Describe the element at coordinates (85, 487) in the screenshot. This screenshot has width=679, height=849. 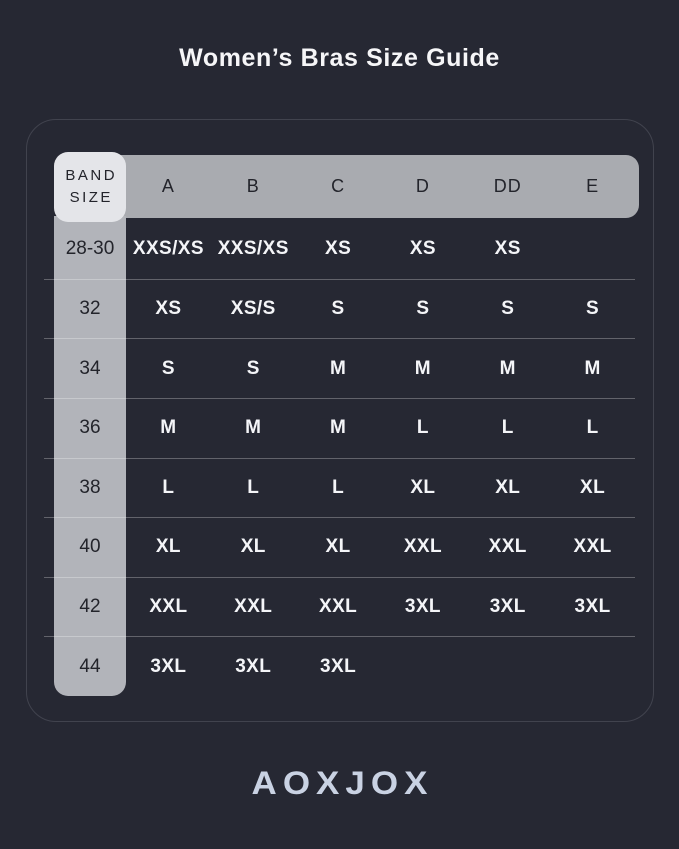
I see `band-size-cell: 38` at that location.